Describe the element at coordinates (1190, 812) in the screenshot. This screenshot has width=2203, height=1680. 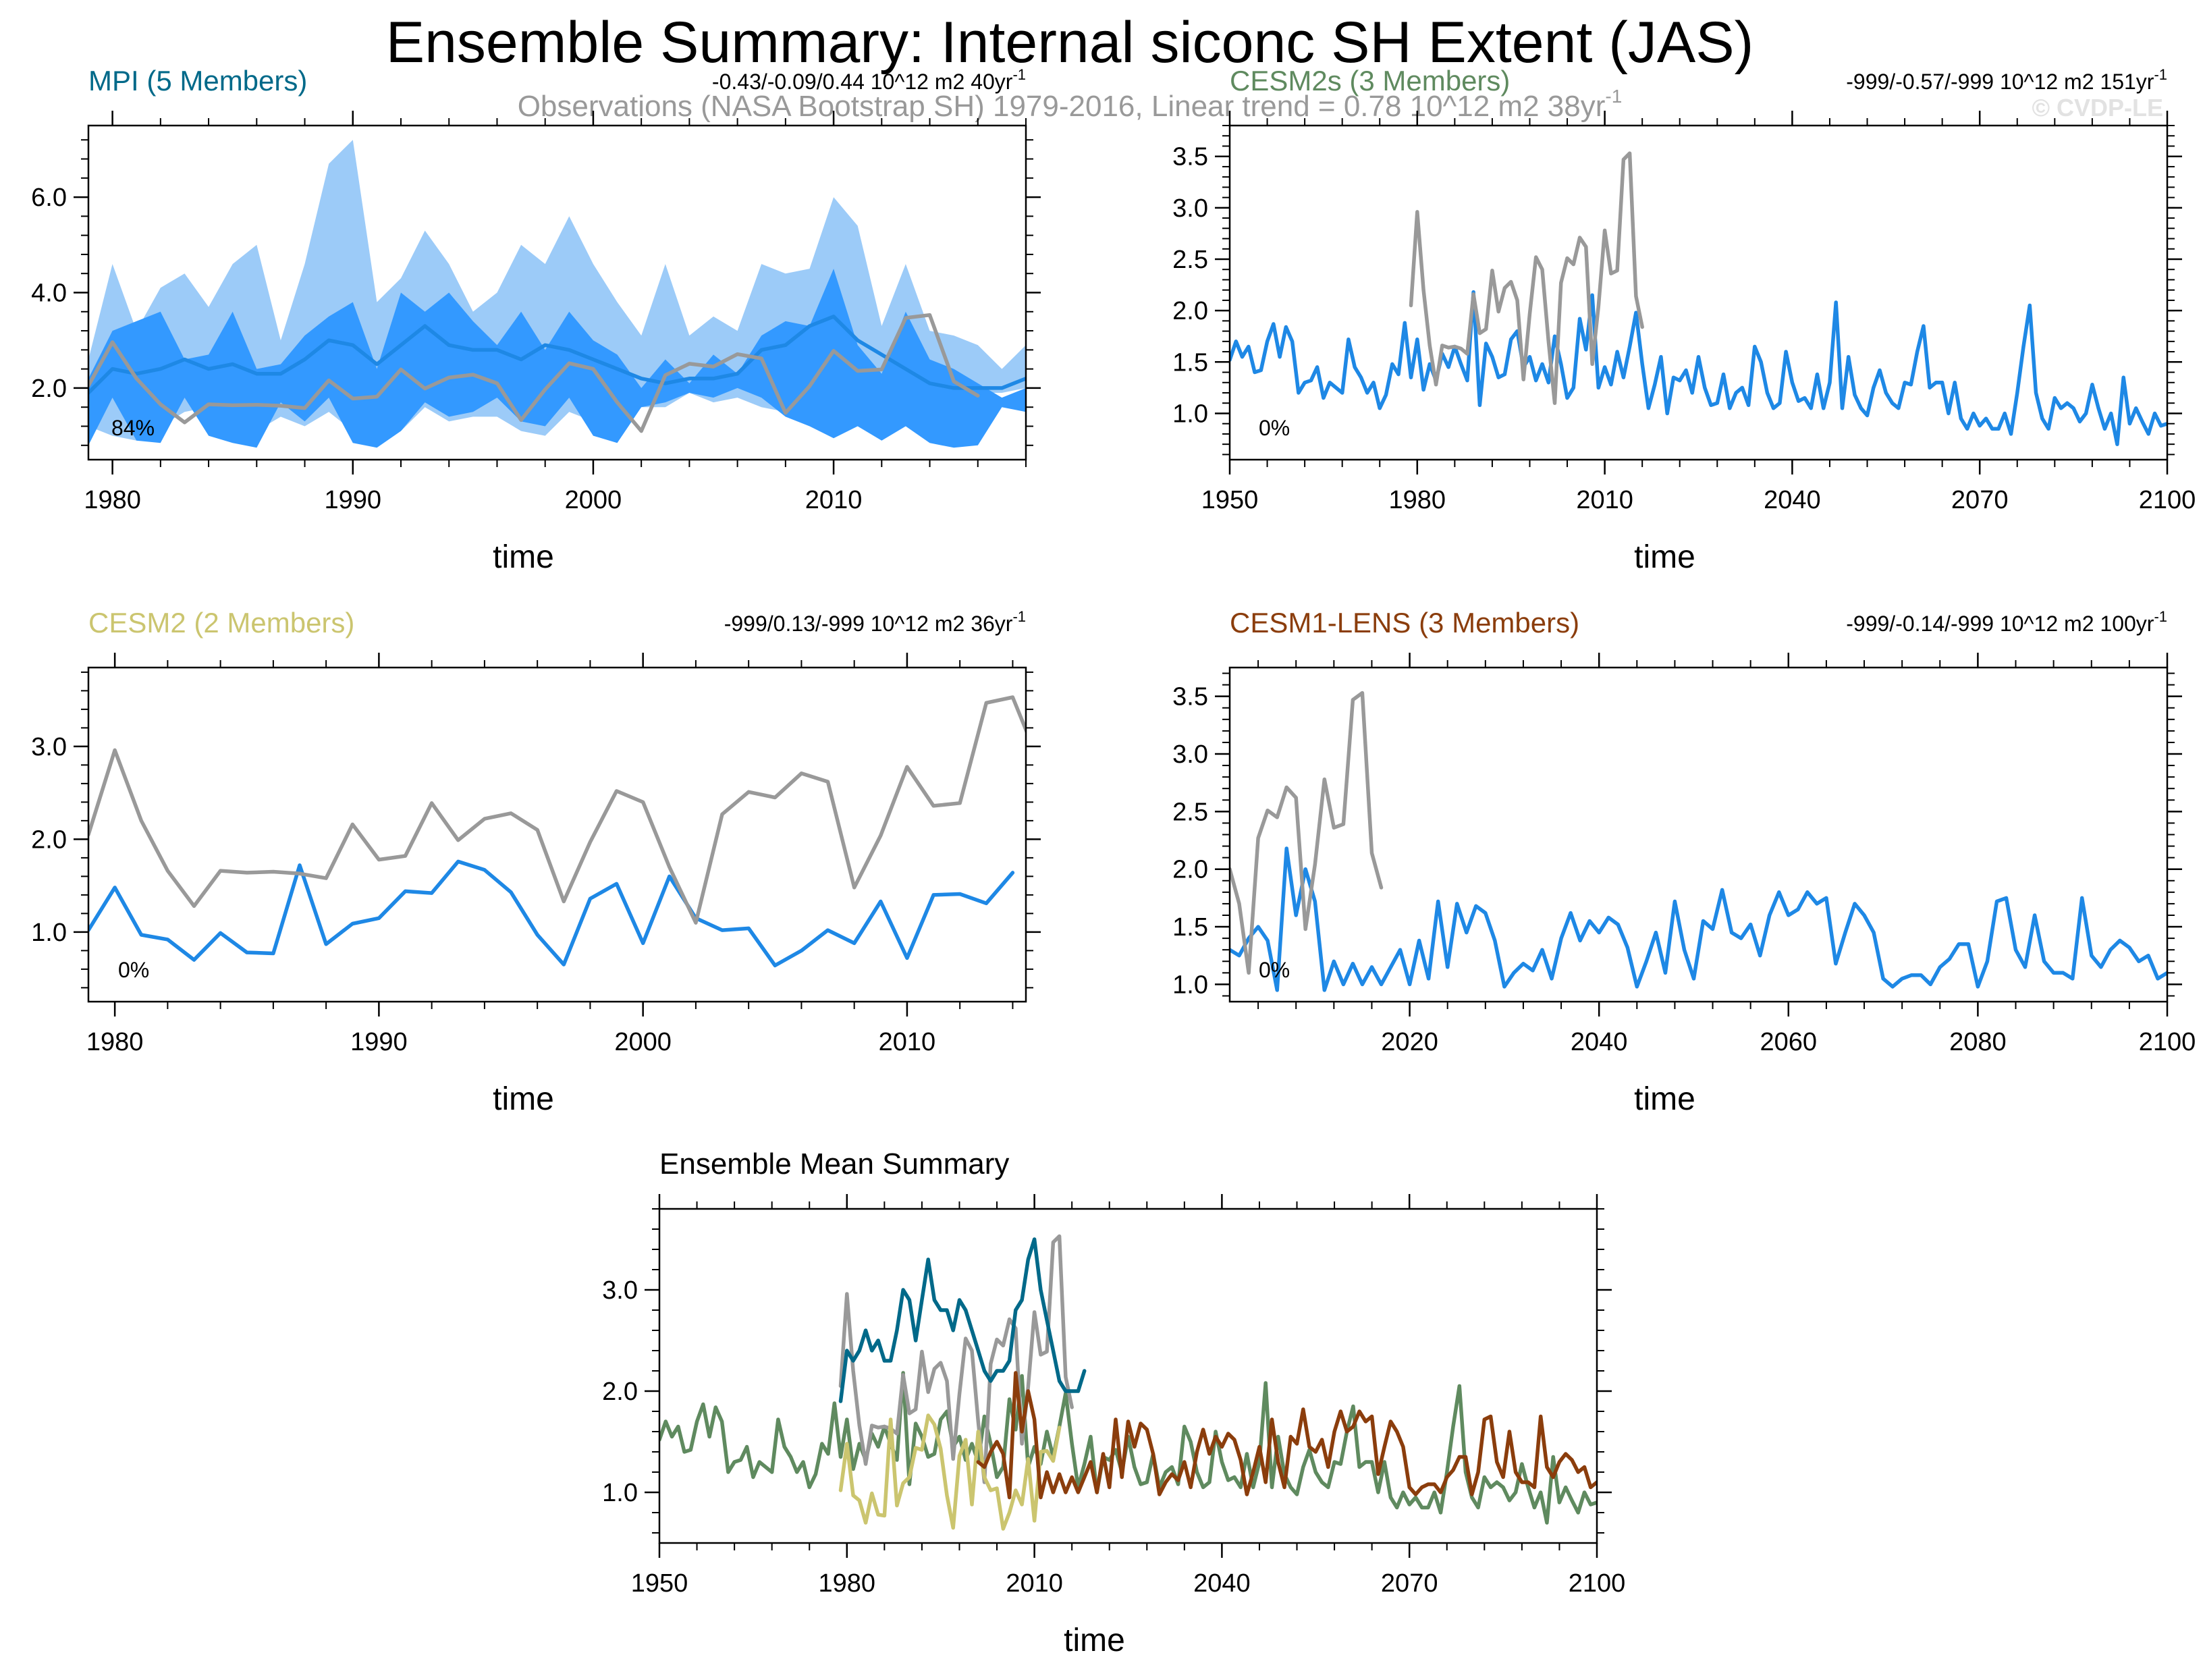
I see `y-tick-label: 2.5` at that location.